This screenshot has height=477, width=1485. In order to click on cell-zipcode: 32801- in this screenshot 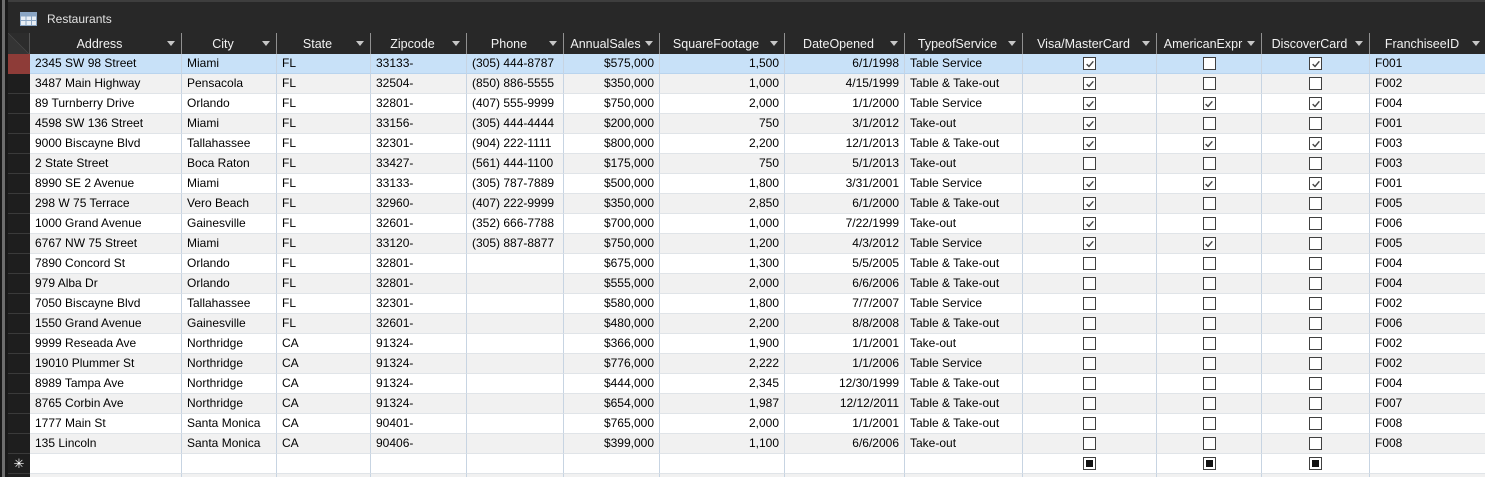, I will do `click(419, 104)`.